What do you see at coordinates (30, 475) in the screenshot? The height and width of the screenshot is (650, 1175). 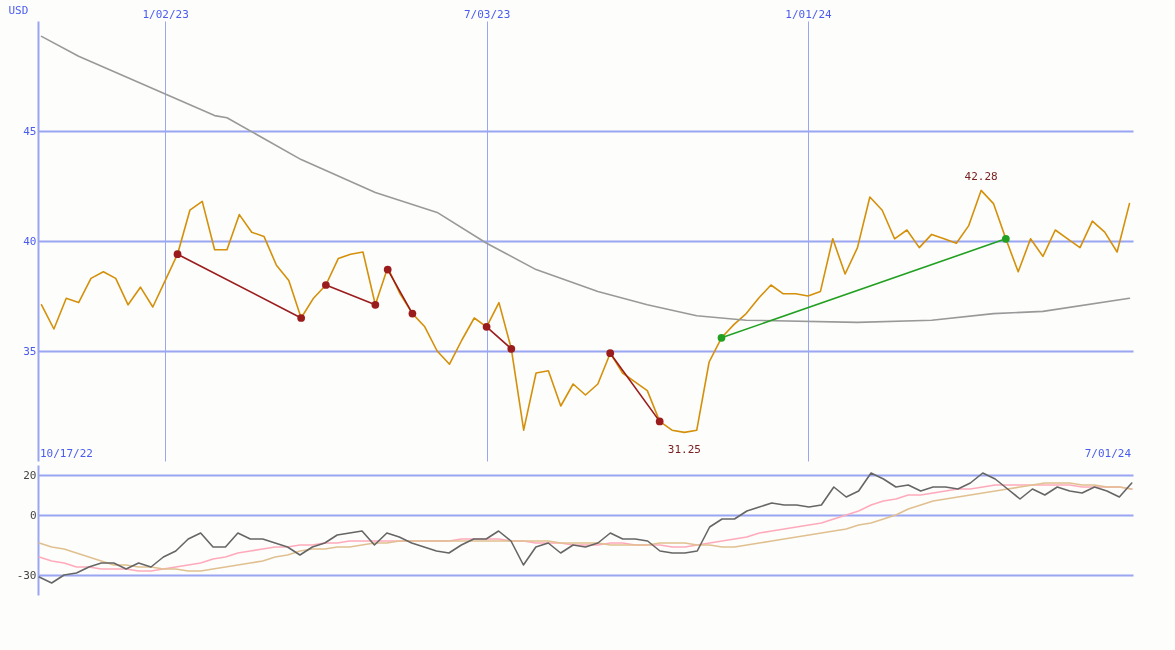 I see `y-tick-label: 20` at bounding box center [30, 475].